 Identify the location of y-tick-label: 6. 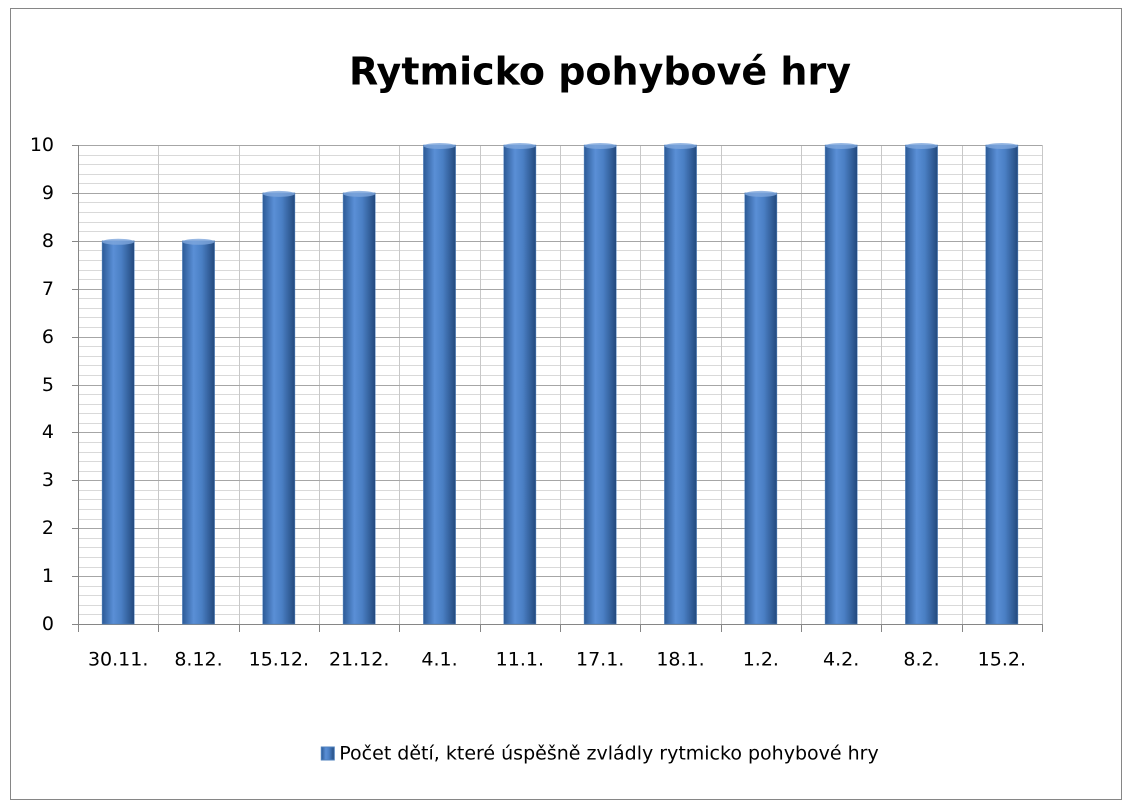
(48, 337).